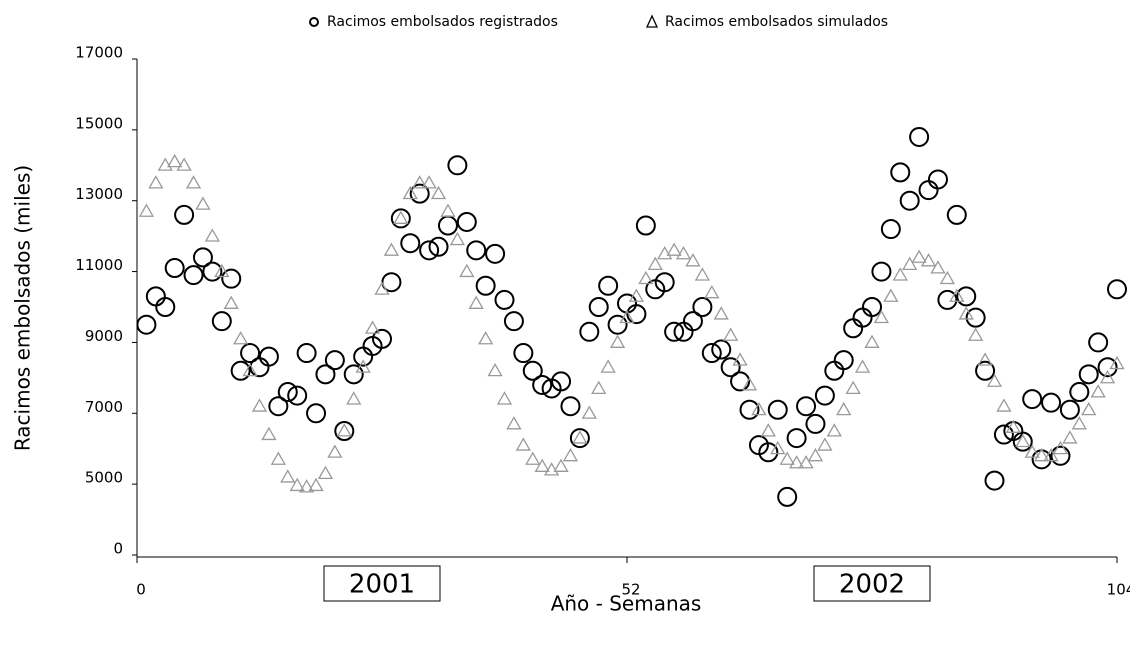 This screenshot has height=645, width=1130. I want to click on y-tick-label: 13000, so click(99, 194).